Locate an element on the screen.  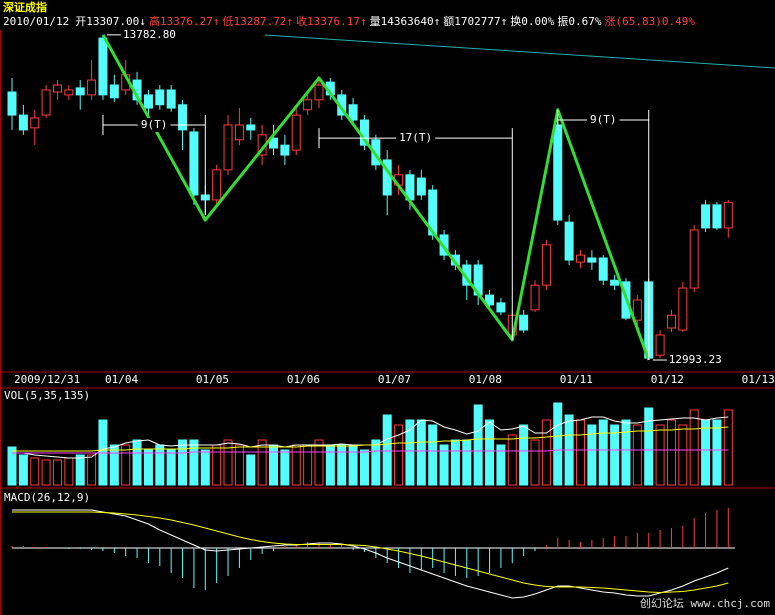
header-item: 低13287.72↑ is located at coordinates (257, 21).